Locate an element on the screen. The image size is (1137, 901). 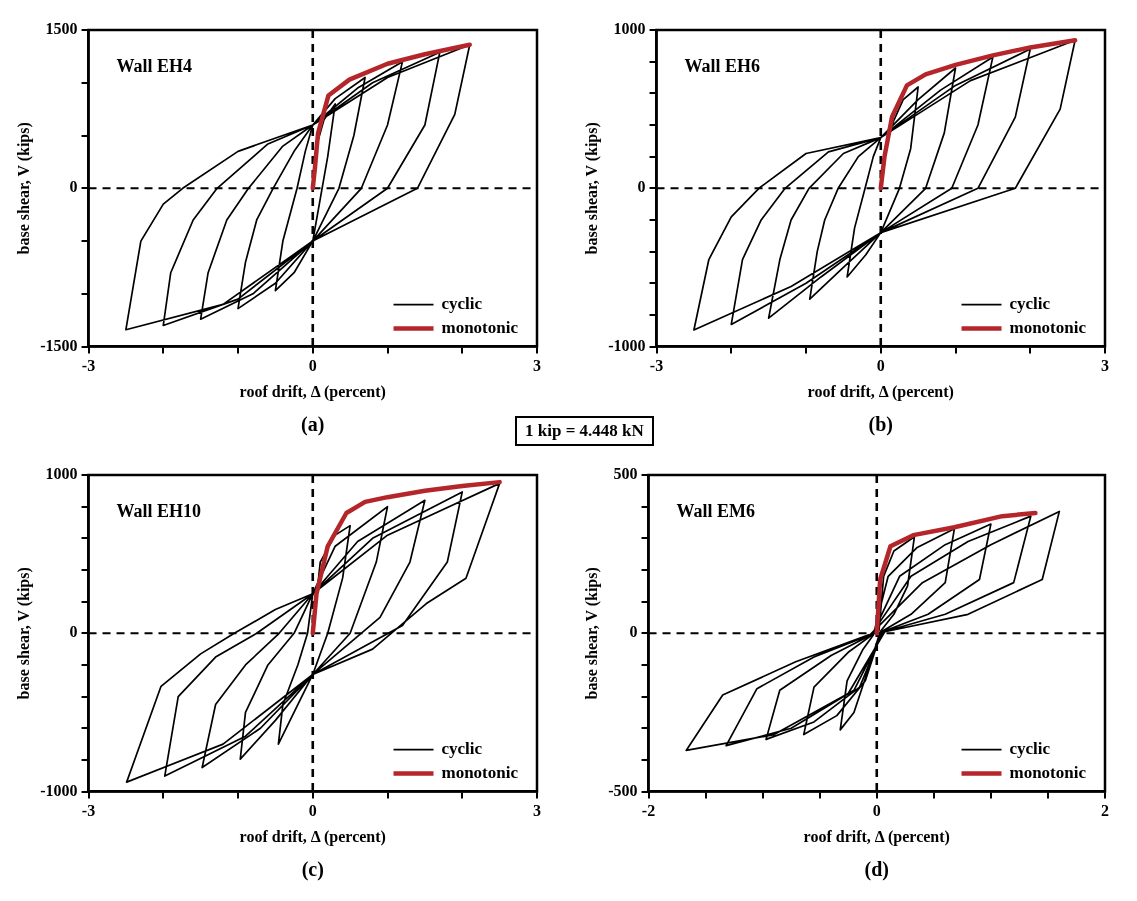
text: (d) is located at coordinates (876, 869).